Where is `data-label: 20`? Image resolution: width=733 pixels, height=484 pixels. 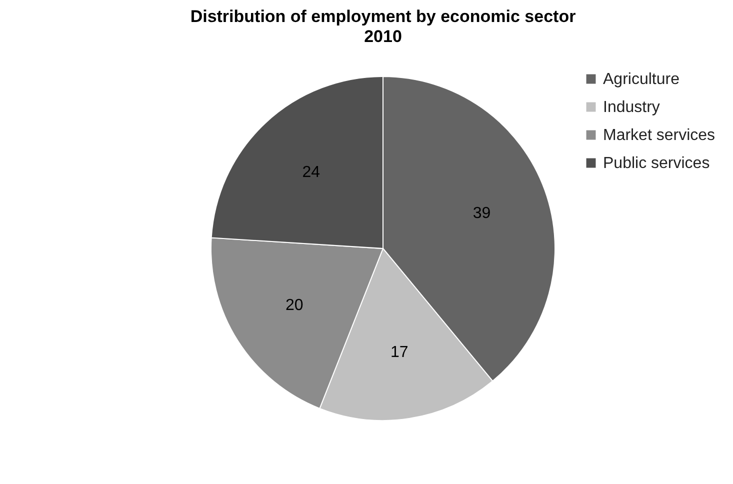 data-label: 20 is located at coordinates (294, 305).